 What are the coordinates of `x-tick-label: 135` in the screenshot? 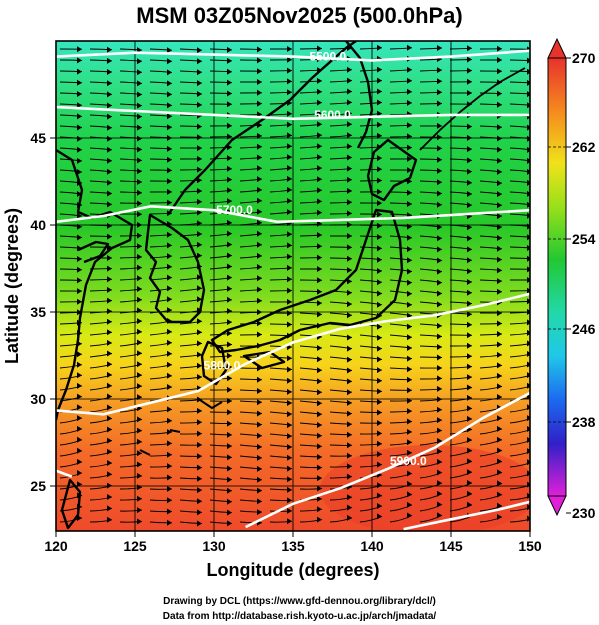 It's located at (293, 546).